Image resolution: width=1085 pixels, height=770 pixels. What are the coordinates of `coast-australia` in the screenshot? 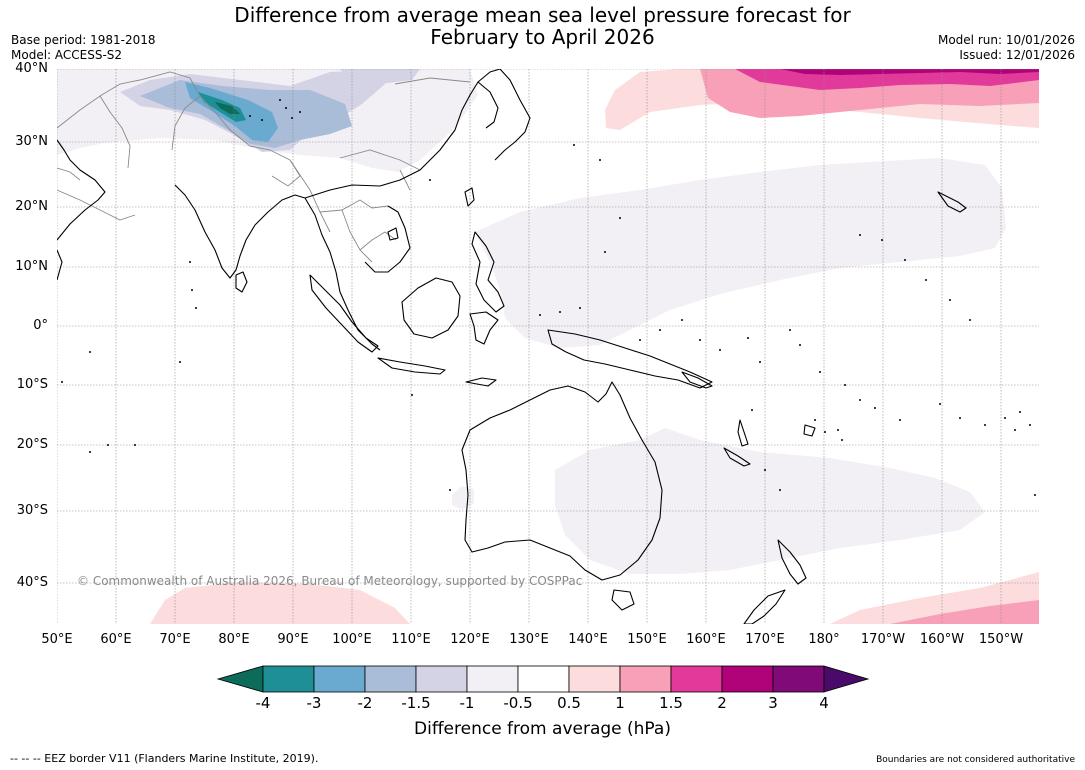 It's located at (562, 481).